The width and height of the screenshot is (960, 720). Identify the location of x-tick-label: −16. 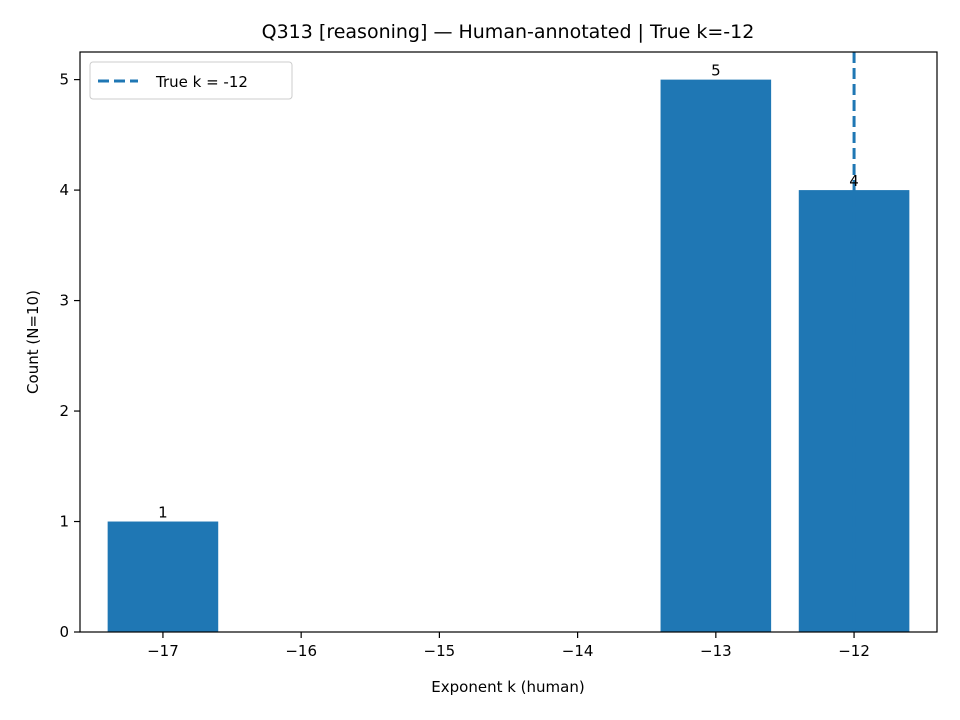
(301, 651).